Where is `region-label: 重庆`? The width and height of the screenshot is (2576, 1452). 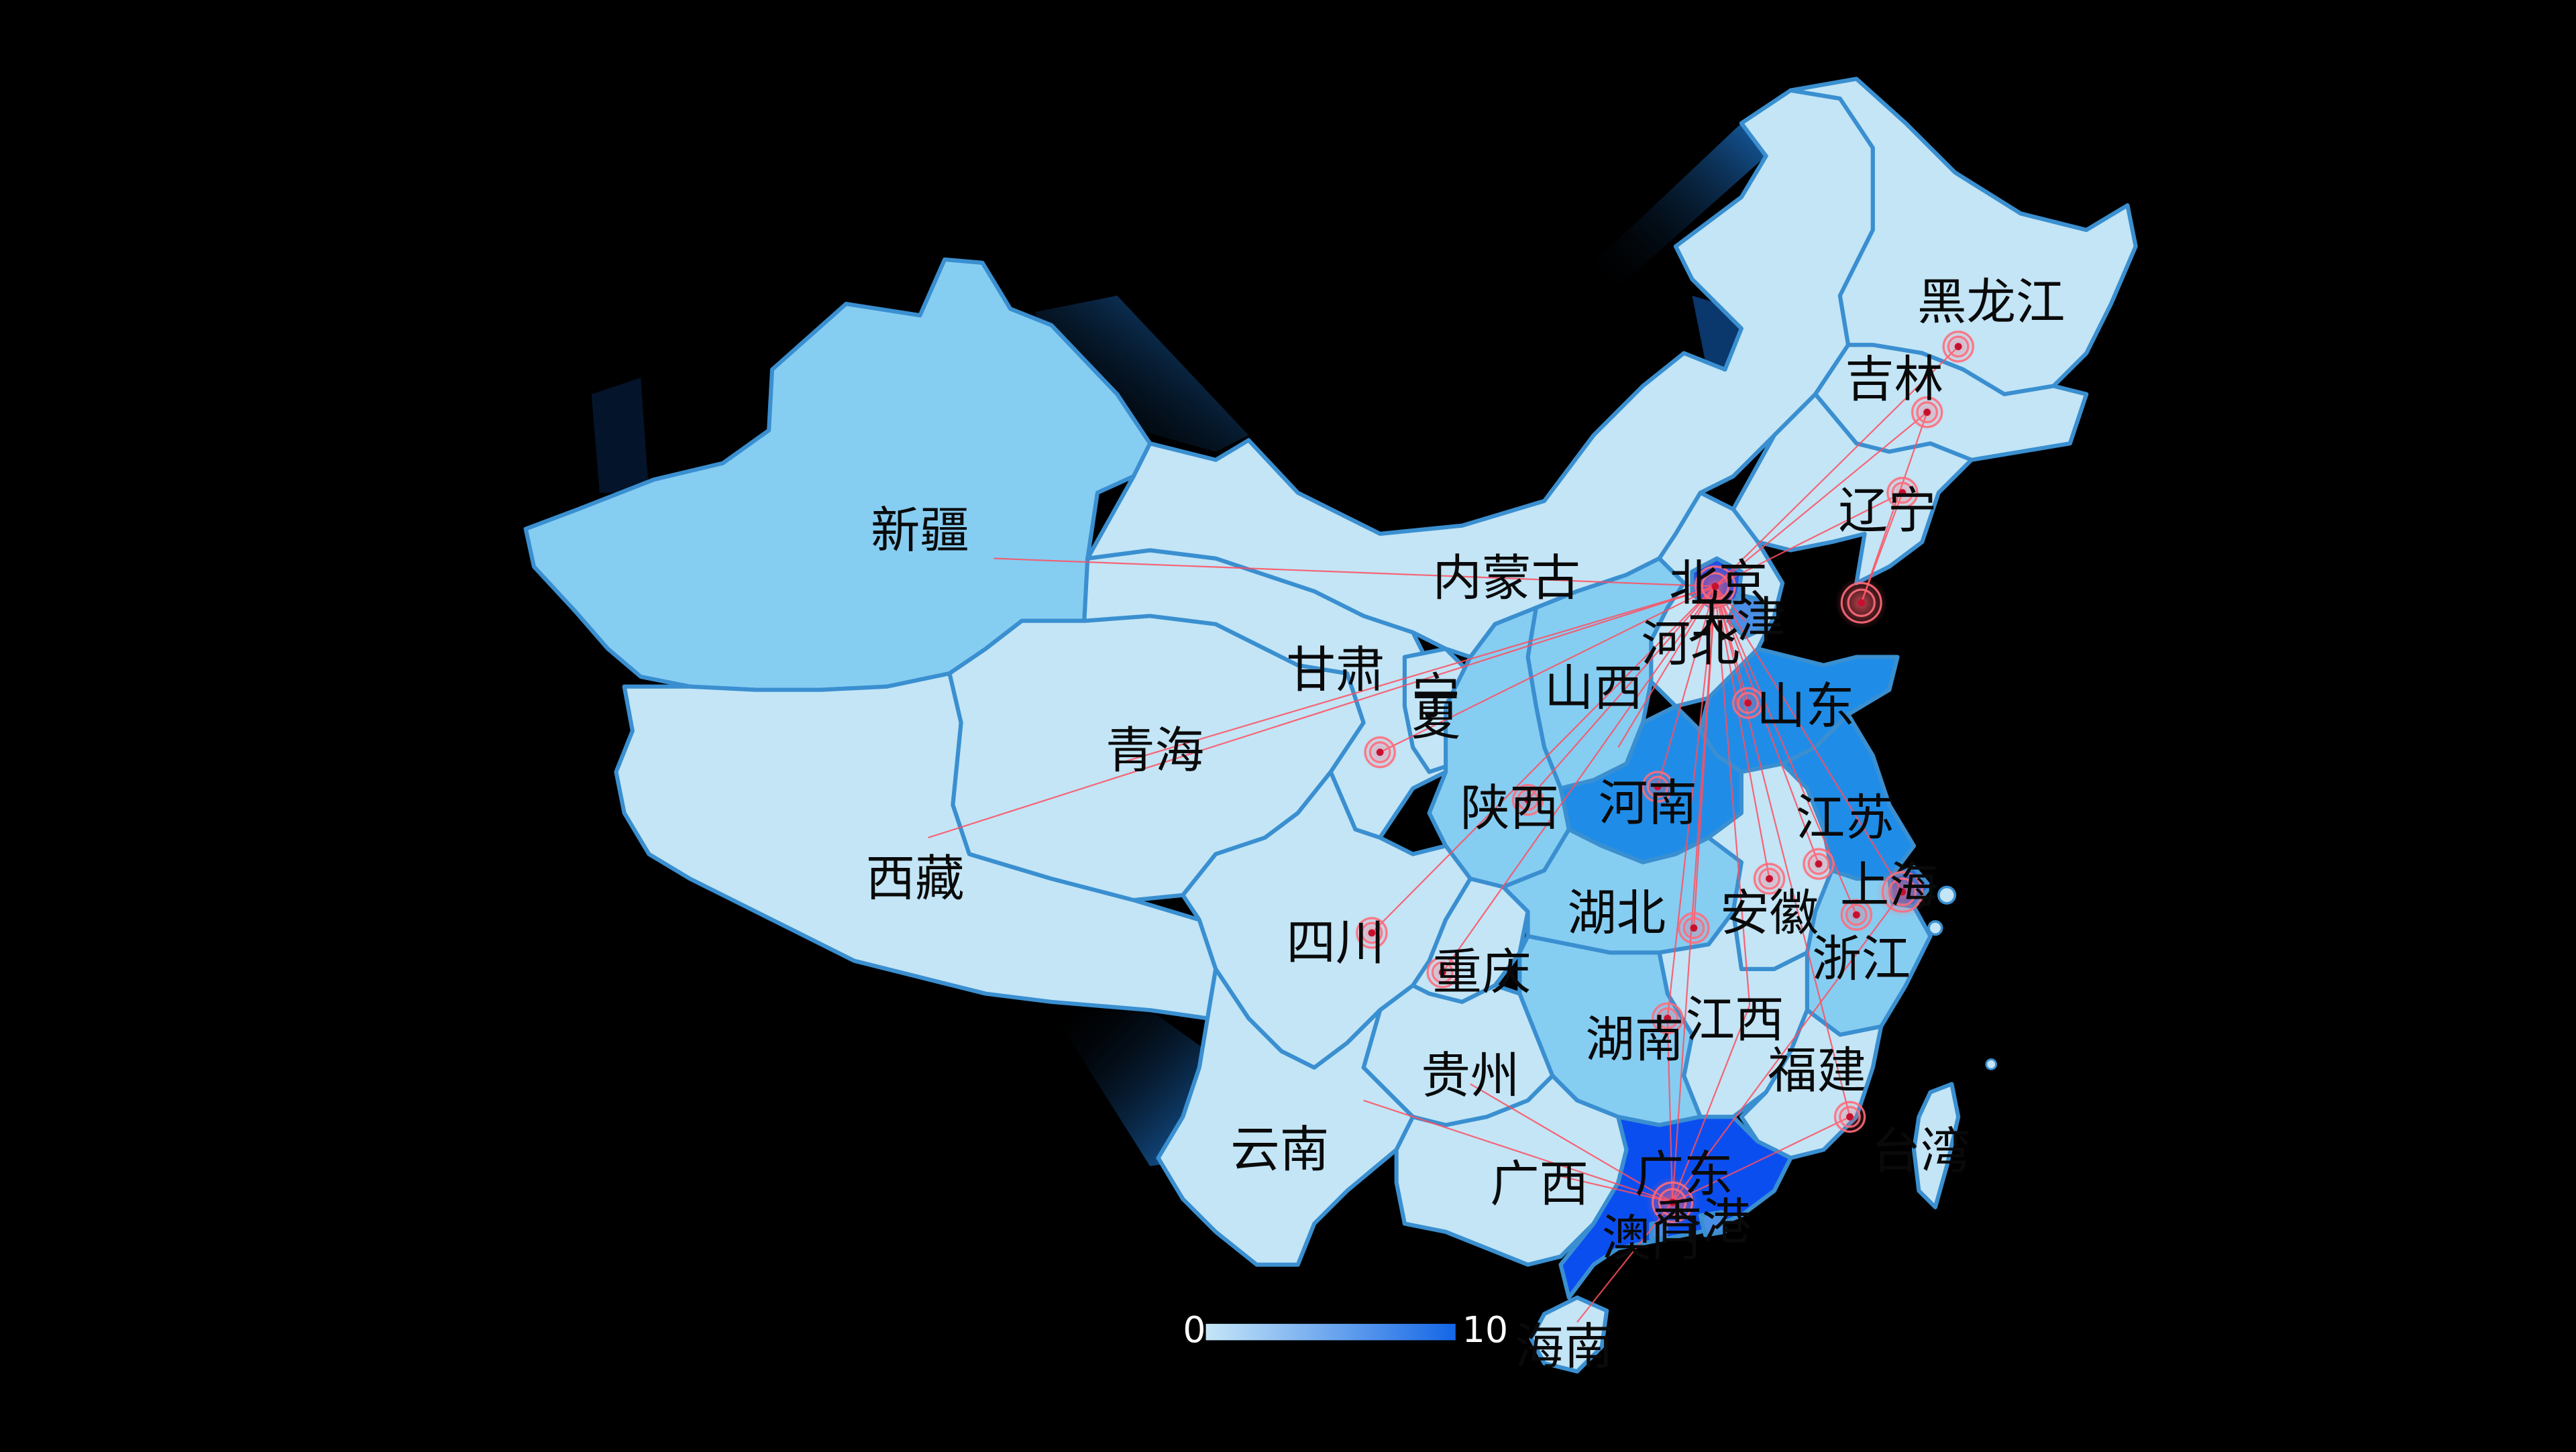
region-label: 重庆 is located at coordinates (1482, 972).